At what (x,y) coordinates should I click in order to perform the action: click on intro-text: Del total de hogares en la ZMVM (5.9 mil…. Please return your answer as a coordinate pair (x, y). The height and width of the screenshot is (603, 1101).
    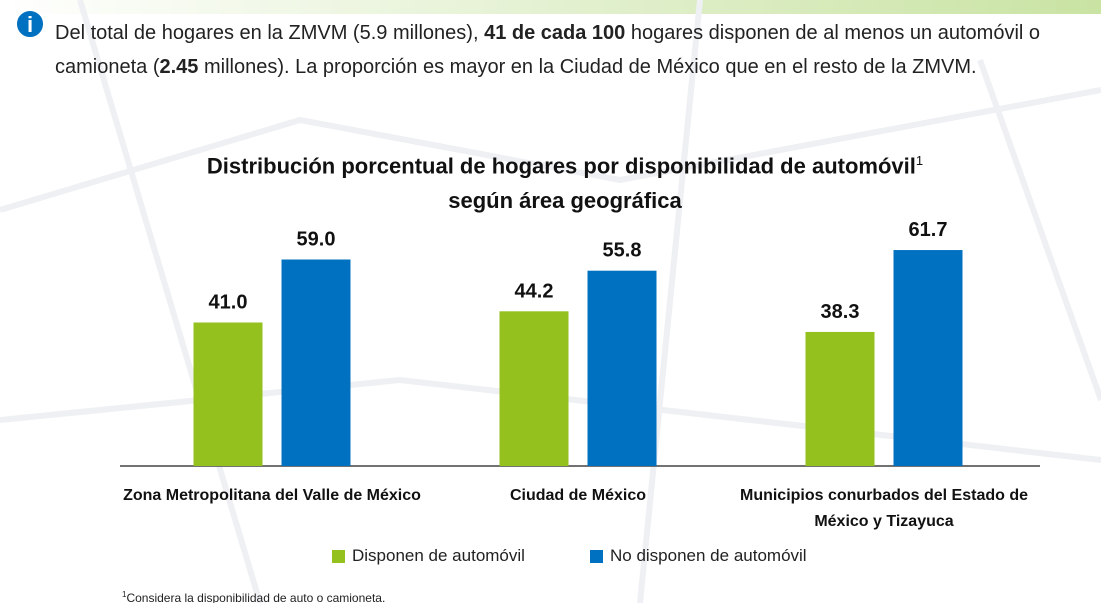
    Looking at the image, I should click on (270, 33).